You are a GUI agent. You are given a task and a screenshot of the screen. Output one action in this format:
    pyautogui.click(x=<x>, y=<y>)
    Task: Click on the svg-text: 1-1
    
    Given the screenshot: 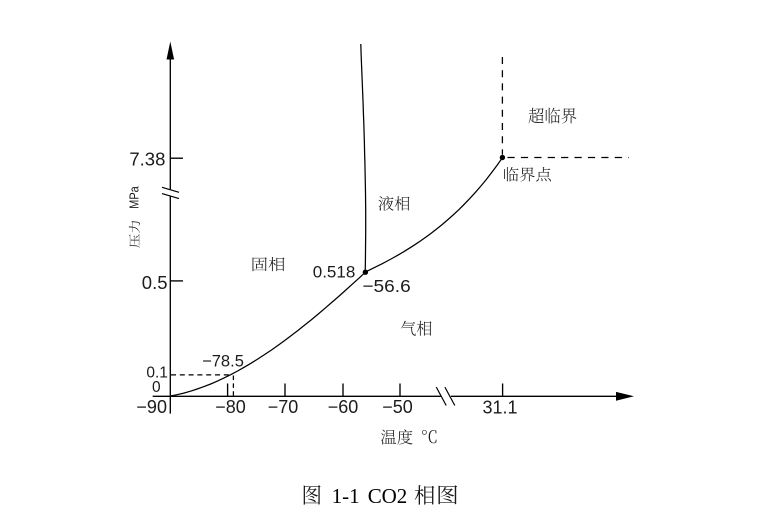 What is the action you would take?
    pyautogui.click(x=346, y=496)
    